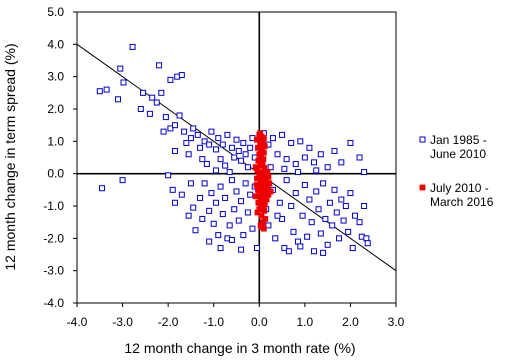  I want to click on y-tick-label: 2.0, so click(55, 109).